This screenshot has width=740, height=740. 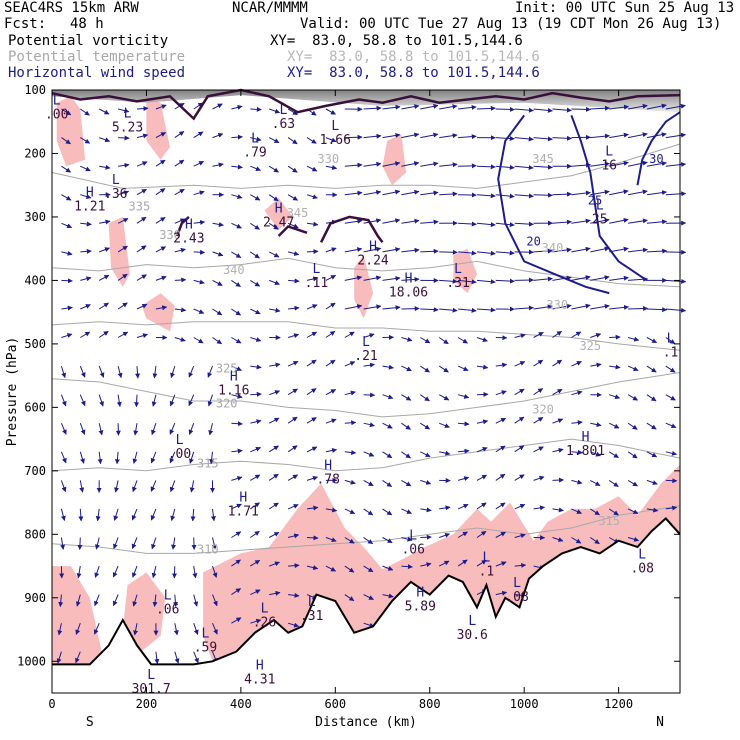 I want to click on theta-contour-label: 310, so click(x=208, y=549).